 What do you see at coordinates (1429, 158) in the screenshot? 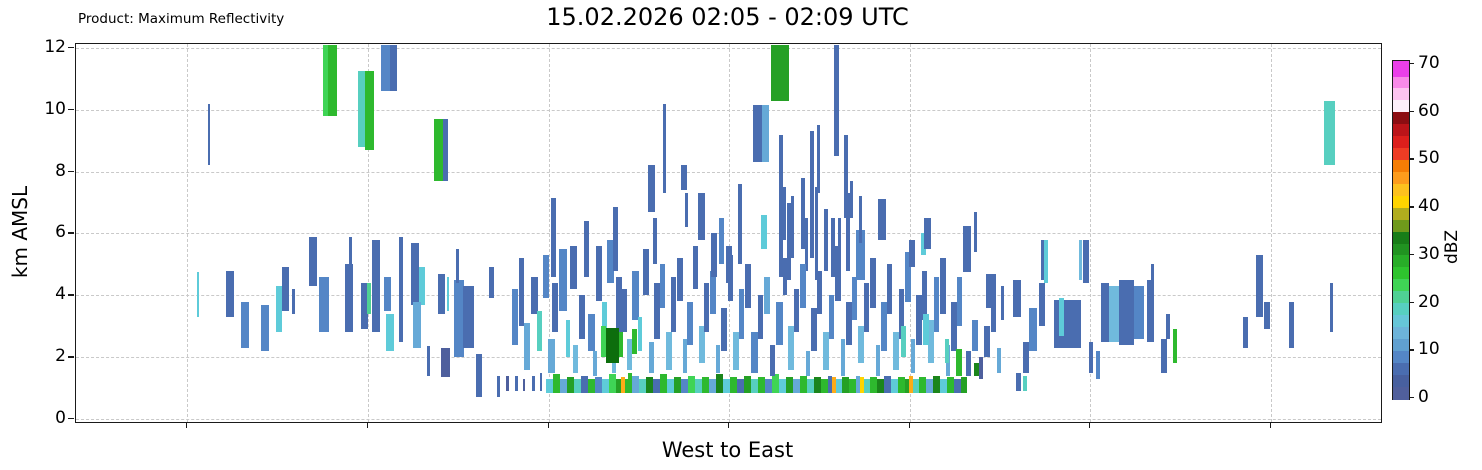
I see `colorbar-tick-label: 50` at bounding box center [1429, 158].